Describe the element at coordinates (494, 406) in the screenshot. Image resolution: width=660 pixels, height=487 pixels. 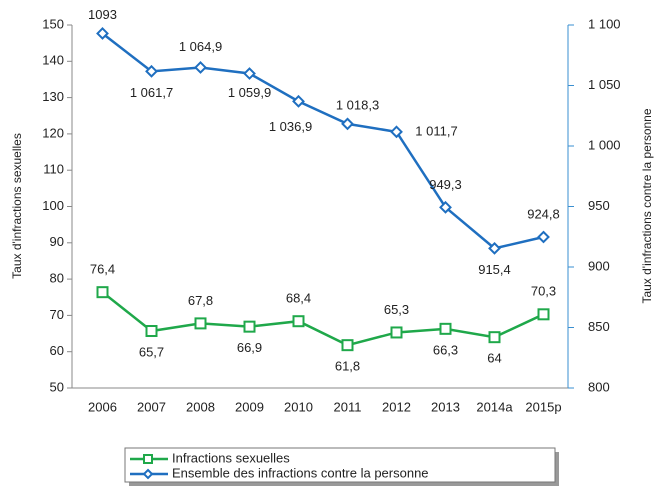
I see `x-tick-label: 2014a` at that location.